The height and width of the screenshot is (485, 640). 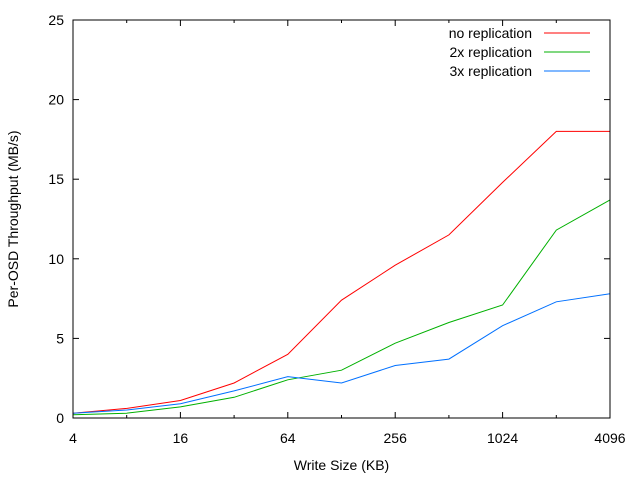 What do you see at coordinates (609, 438) in the screenshot?
I see `x-tick-label: 4096` at bounding box center [609, 438].